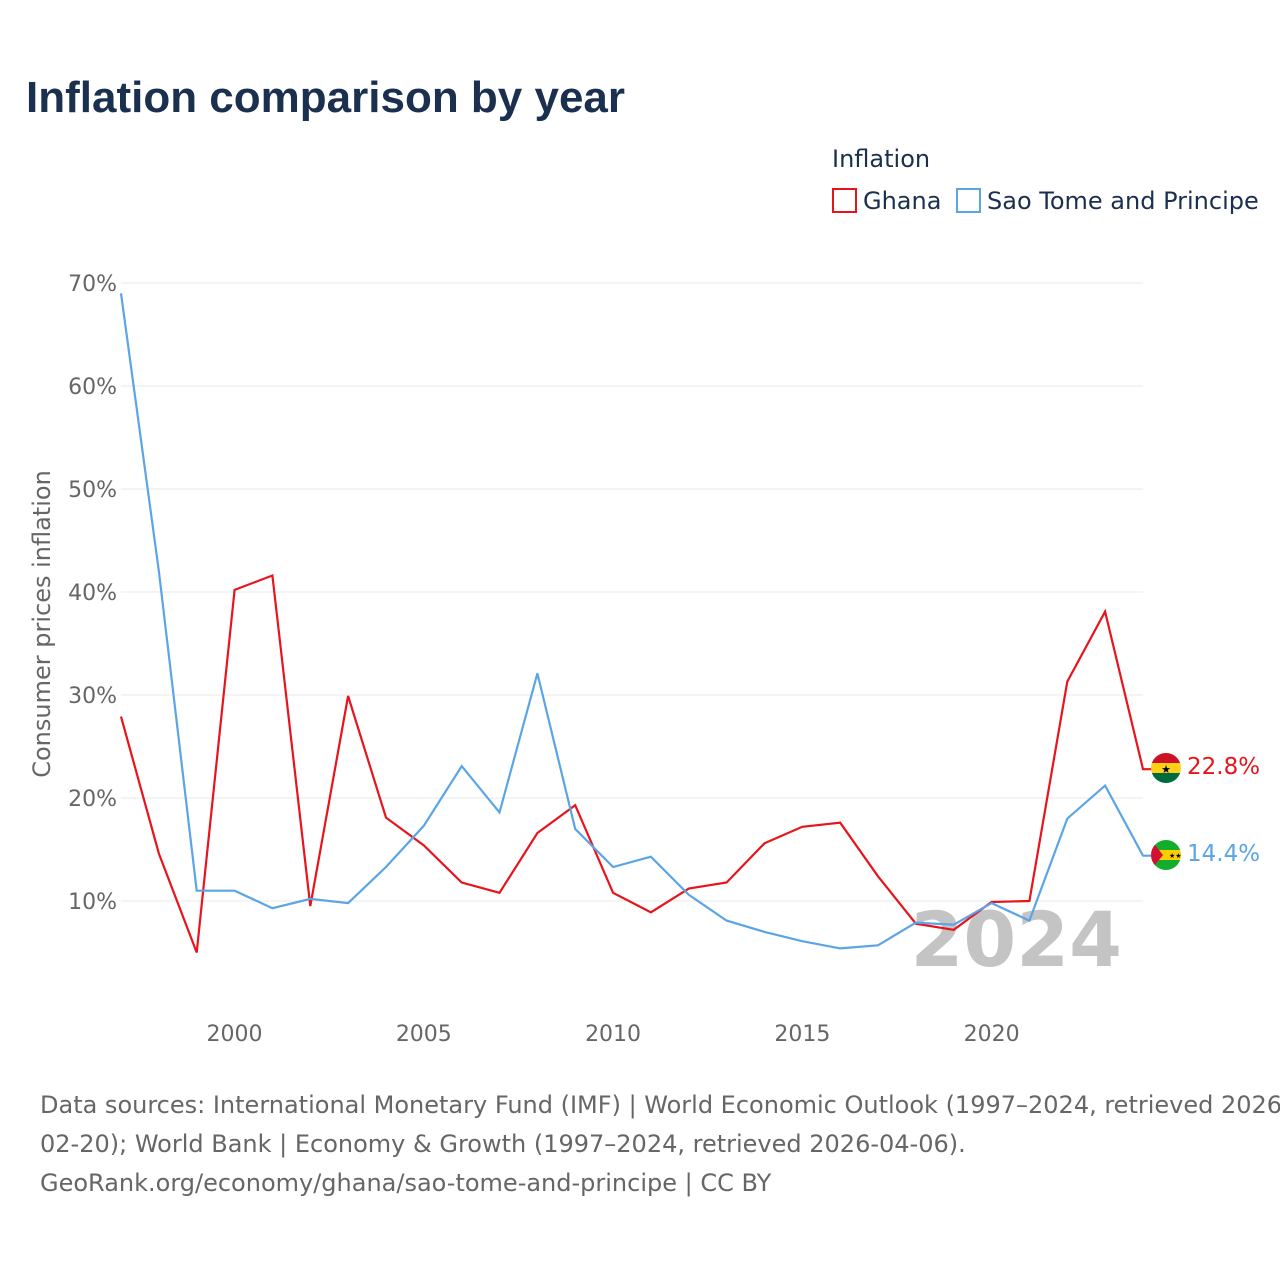 This screenshot has height=1280, width=1280. I want to click on y-tick-label: 70%, so click(92, 284).